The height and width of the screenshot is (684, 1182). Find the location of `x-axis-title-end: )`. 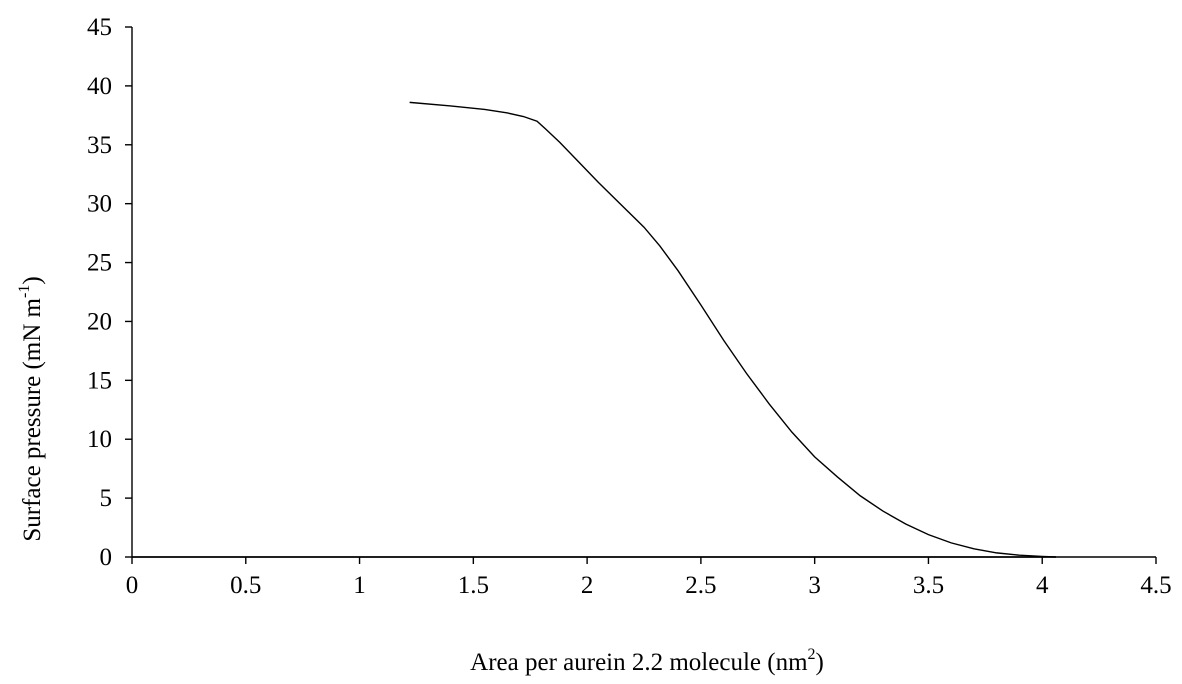

x-axis-title-end: ) is located at coordinates (820, 662).